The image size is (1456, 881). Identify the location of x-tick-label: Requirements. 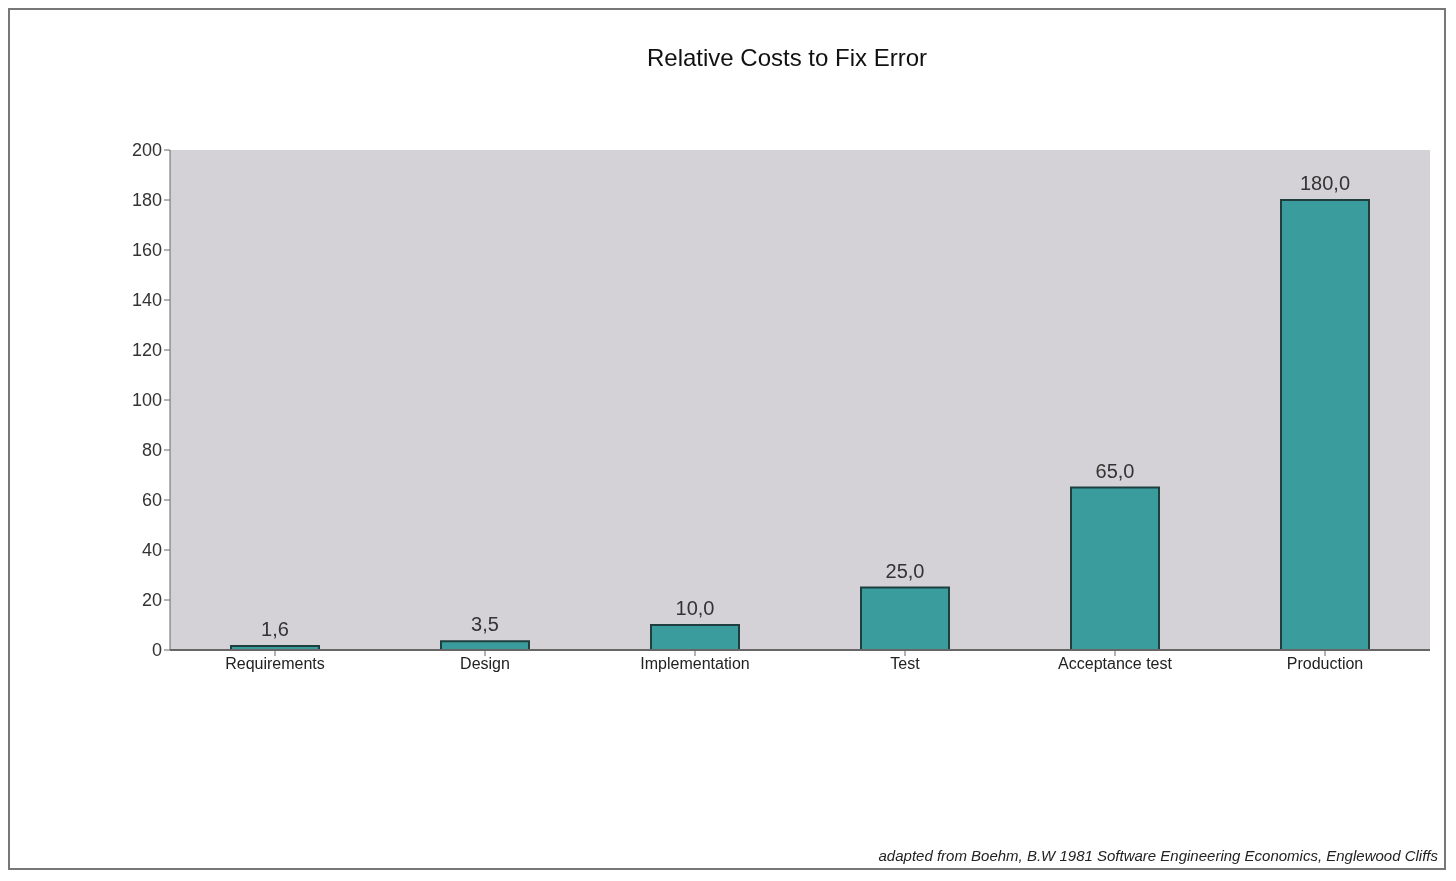
(275, 664).